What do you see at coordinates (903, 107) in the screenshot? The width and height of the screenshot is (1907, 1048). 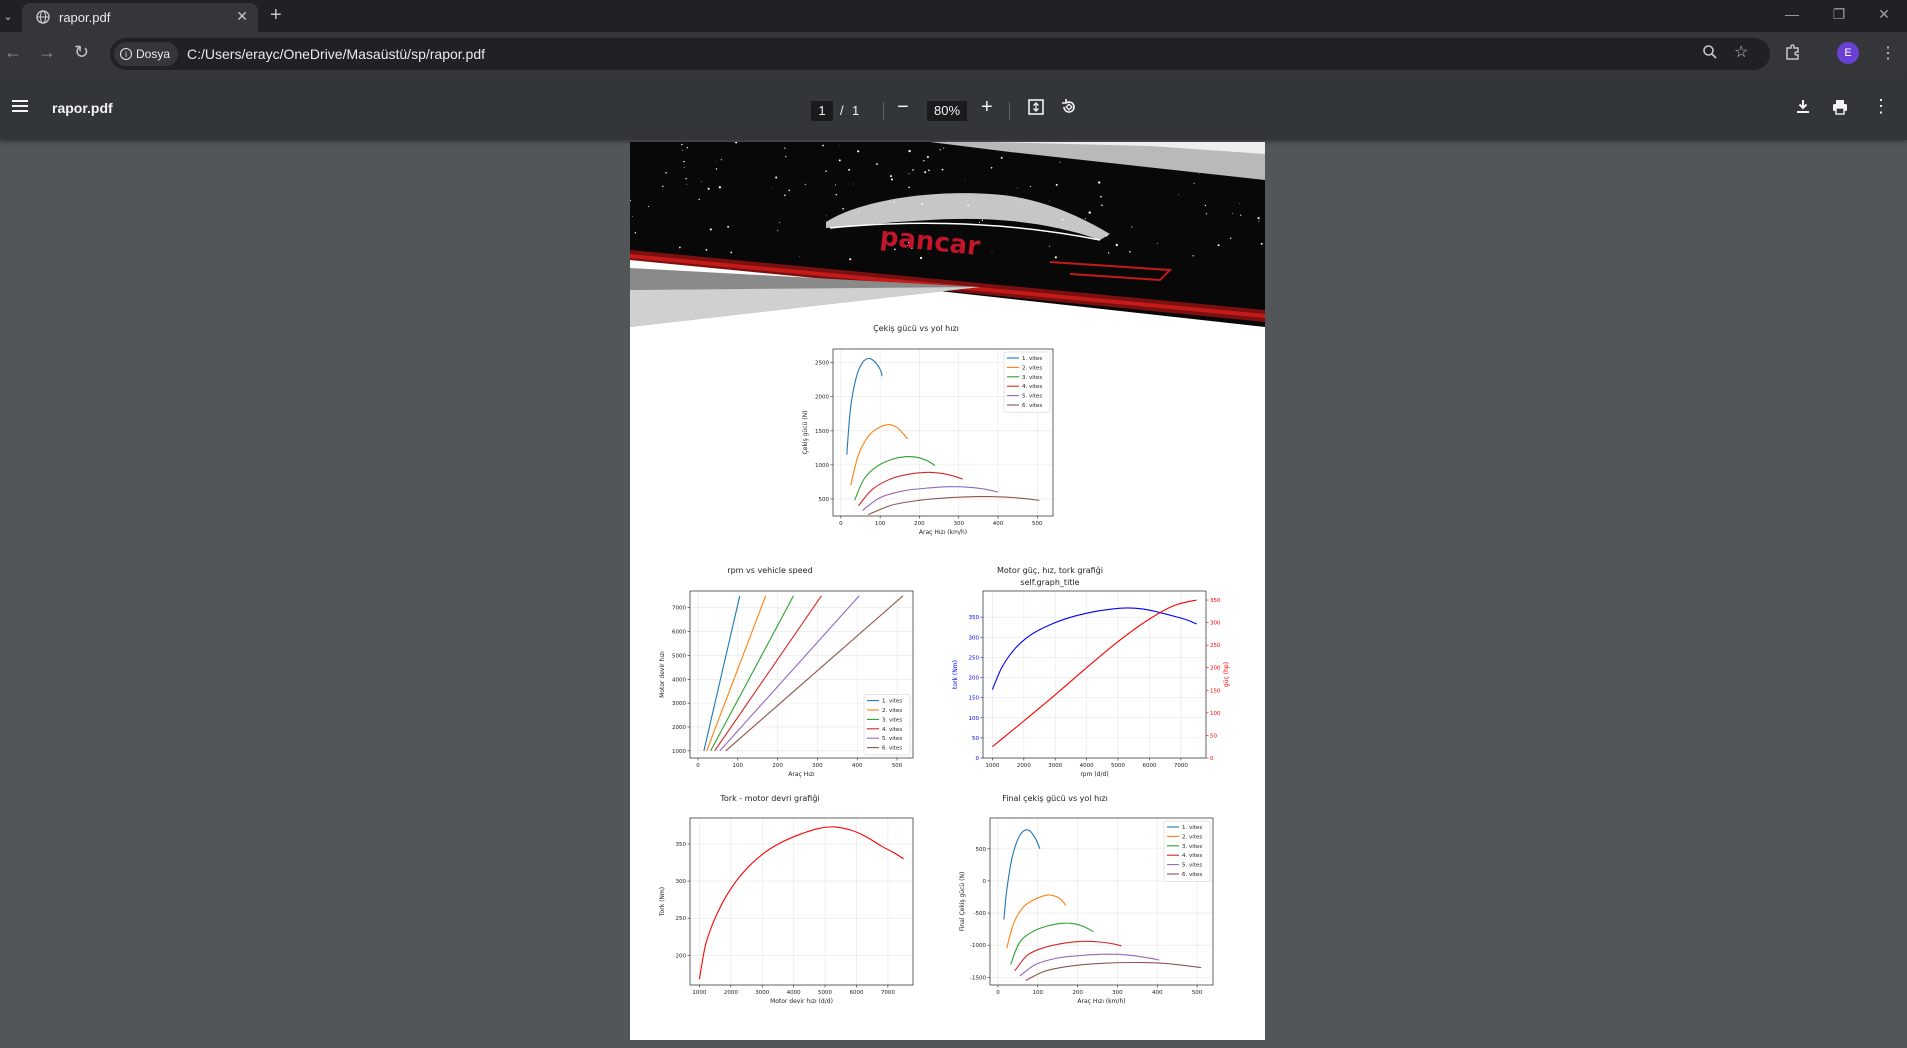 I see `zoom-out-icon: −` at bounding box center [903, 107].